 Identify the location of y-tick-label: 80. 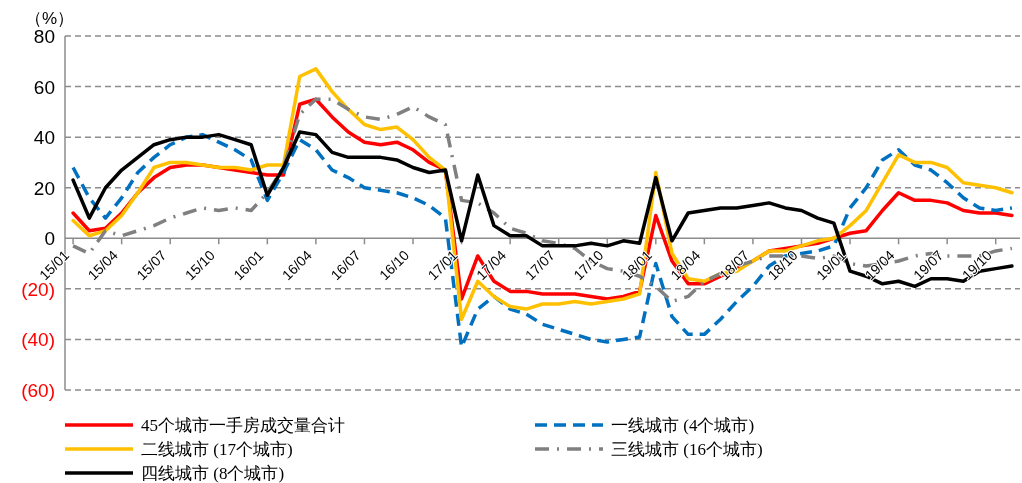
(44, 36).